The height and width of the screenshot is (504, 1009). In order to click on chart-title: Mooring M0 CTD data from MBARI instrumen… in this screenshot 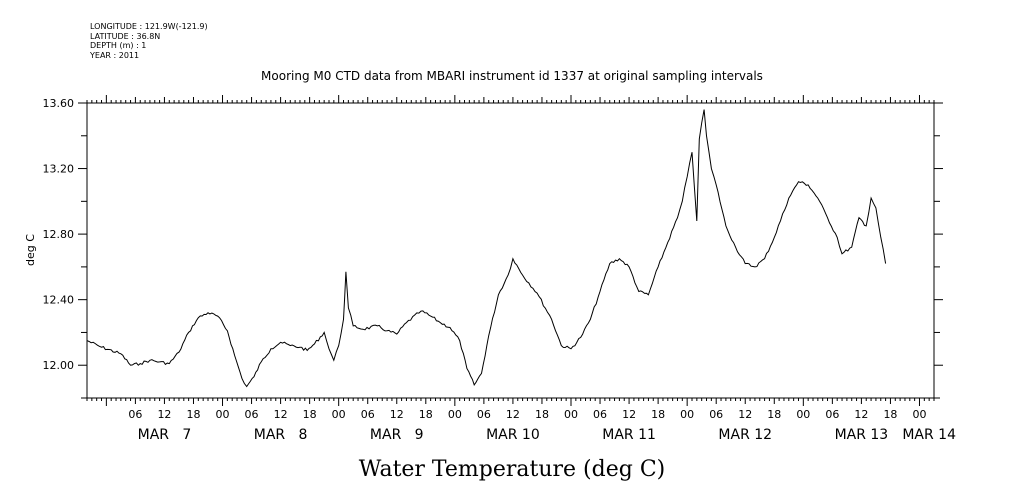, I will do `click(512, 76)`.